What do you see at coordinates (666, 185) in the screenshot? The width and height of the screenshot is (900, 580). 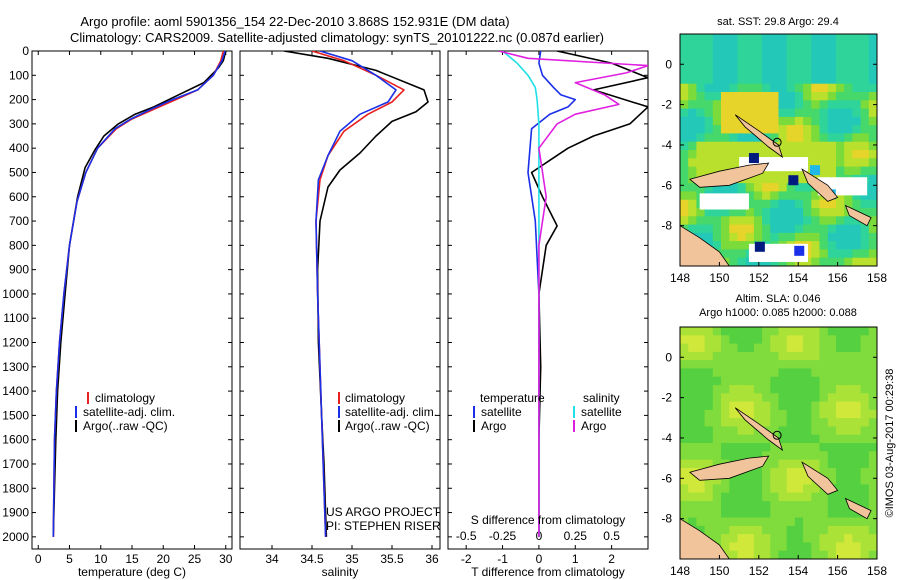 I see `y-tick-label: -6` at bounding box center [666, 185].